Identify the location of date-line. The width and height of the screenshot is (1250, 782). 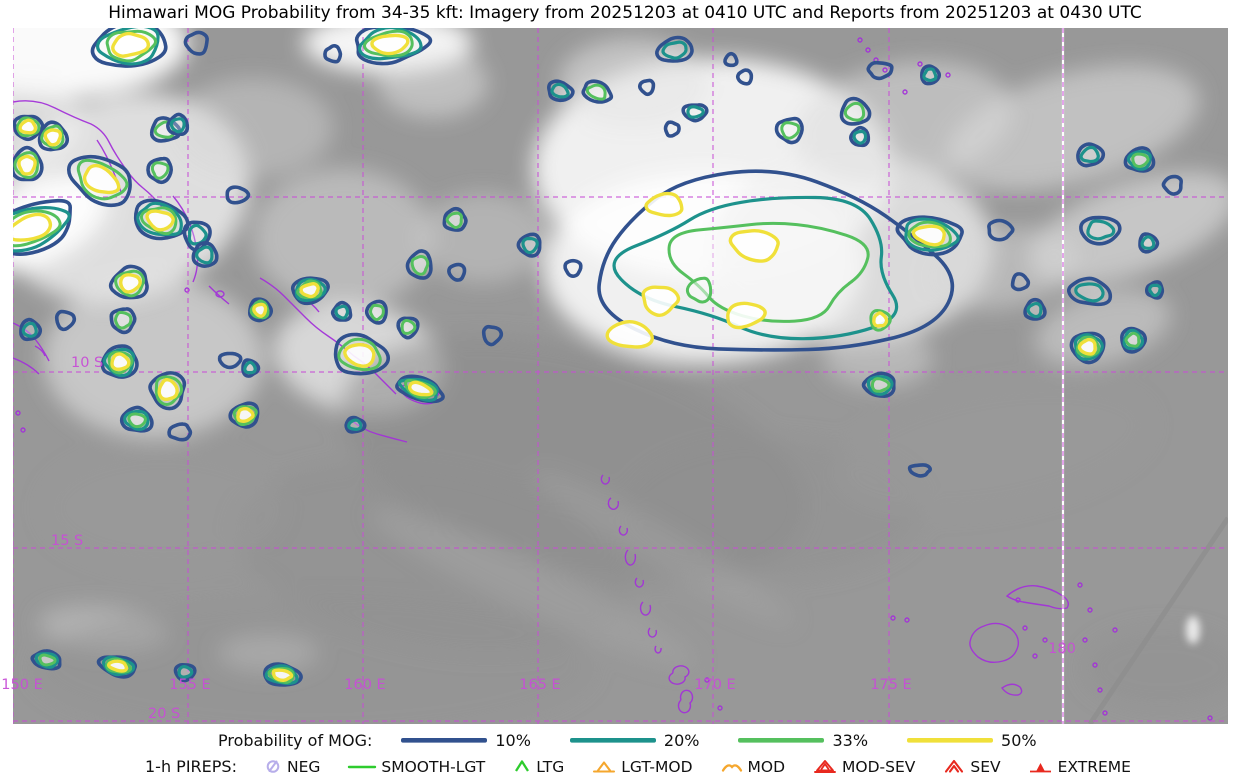
(1063, 376).